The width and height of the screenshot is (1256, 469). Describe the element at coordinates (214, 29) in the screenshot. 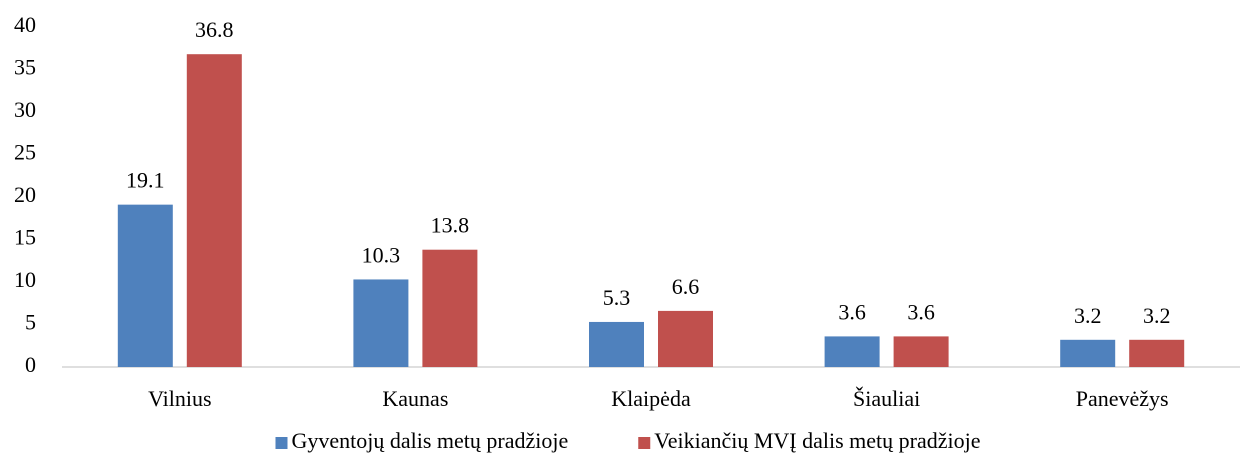

I see `data-label: 36.8` at that location.